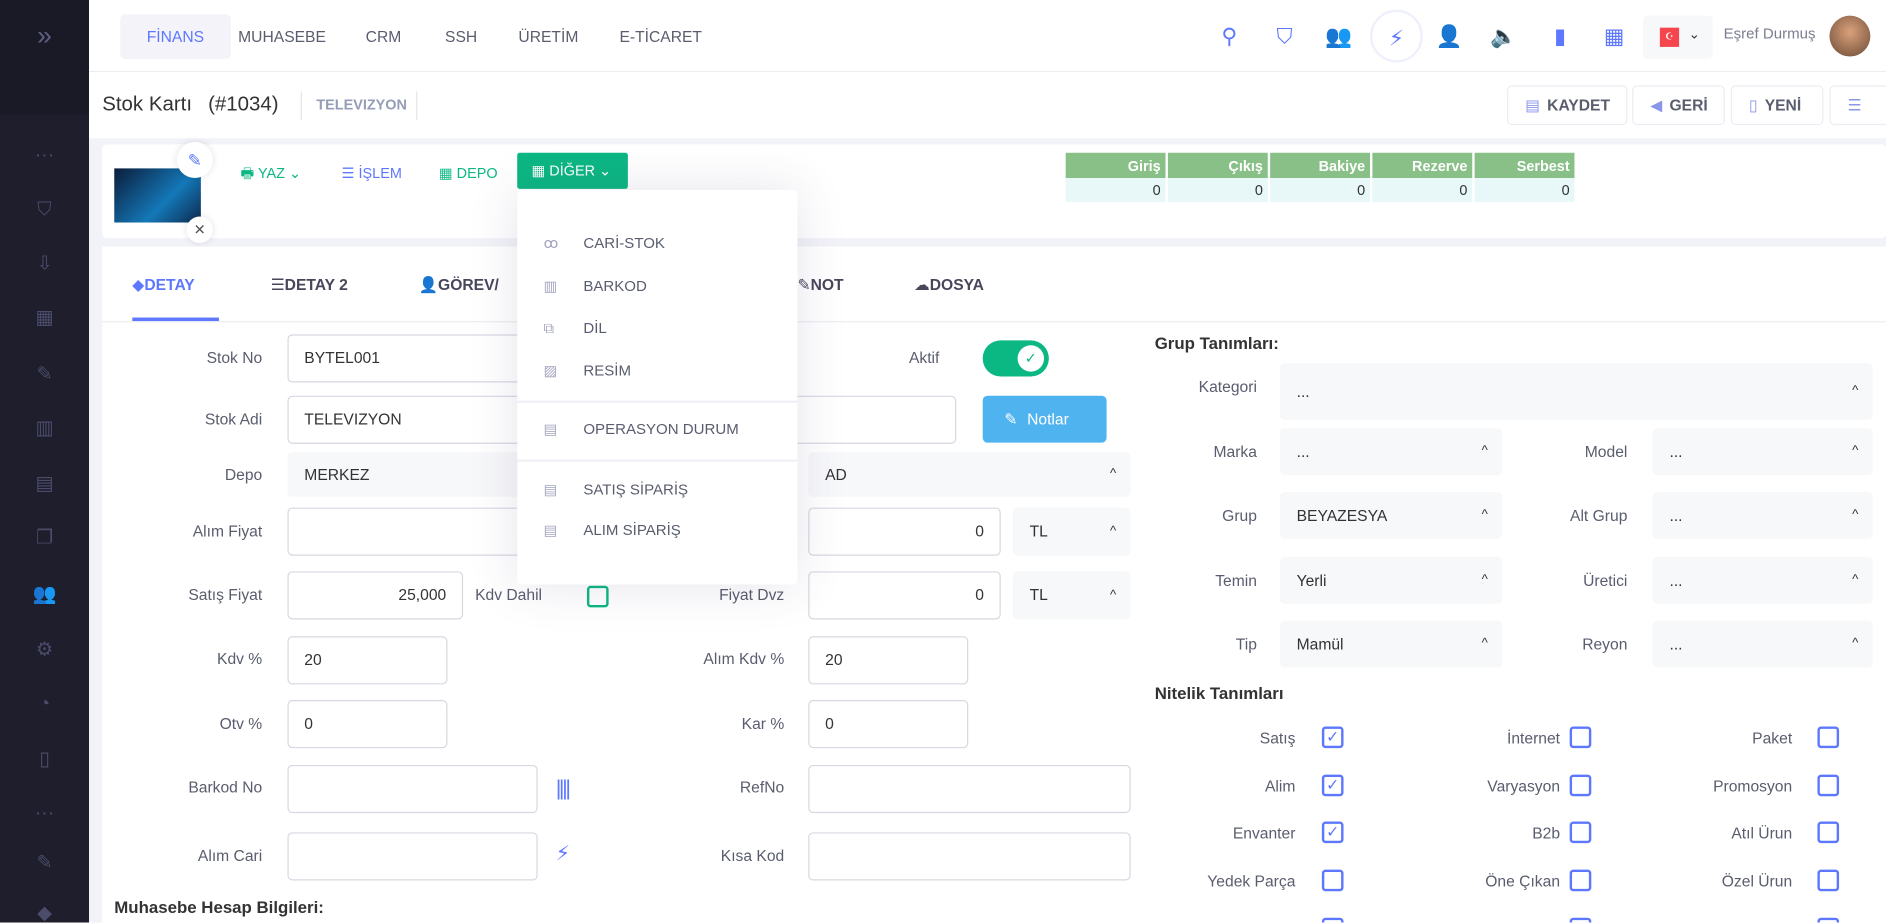  Describe the element at coordinates (271, 173) in the screenshot. I see `print-button: 🖶 YAZ ⌄` at that location.